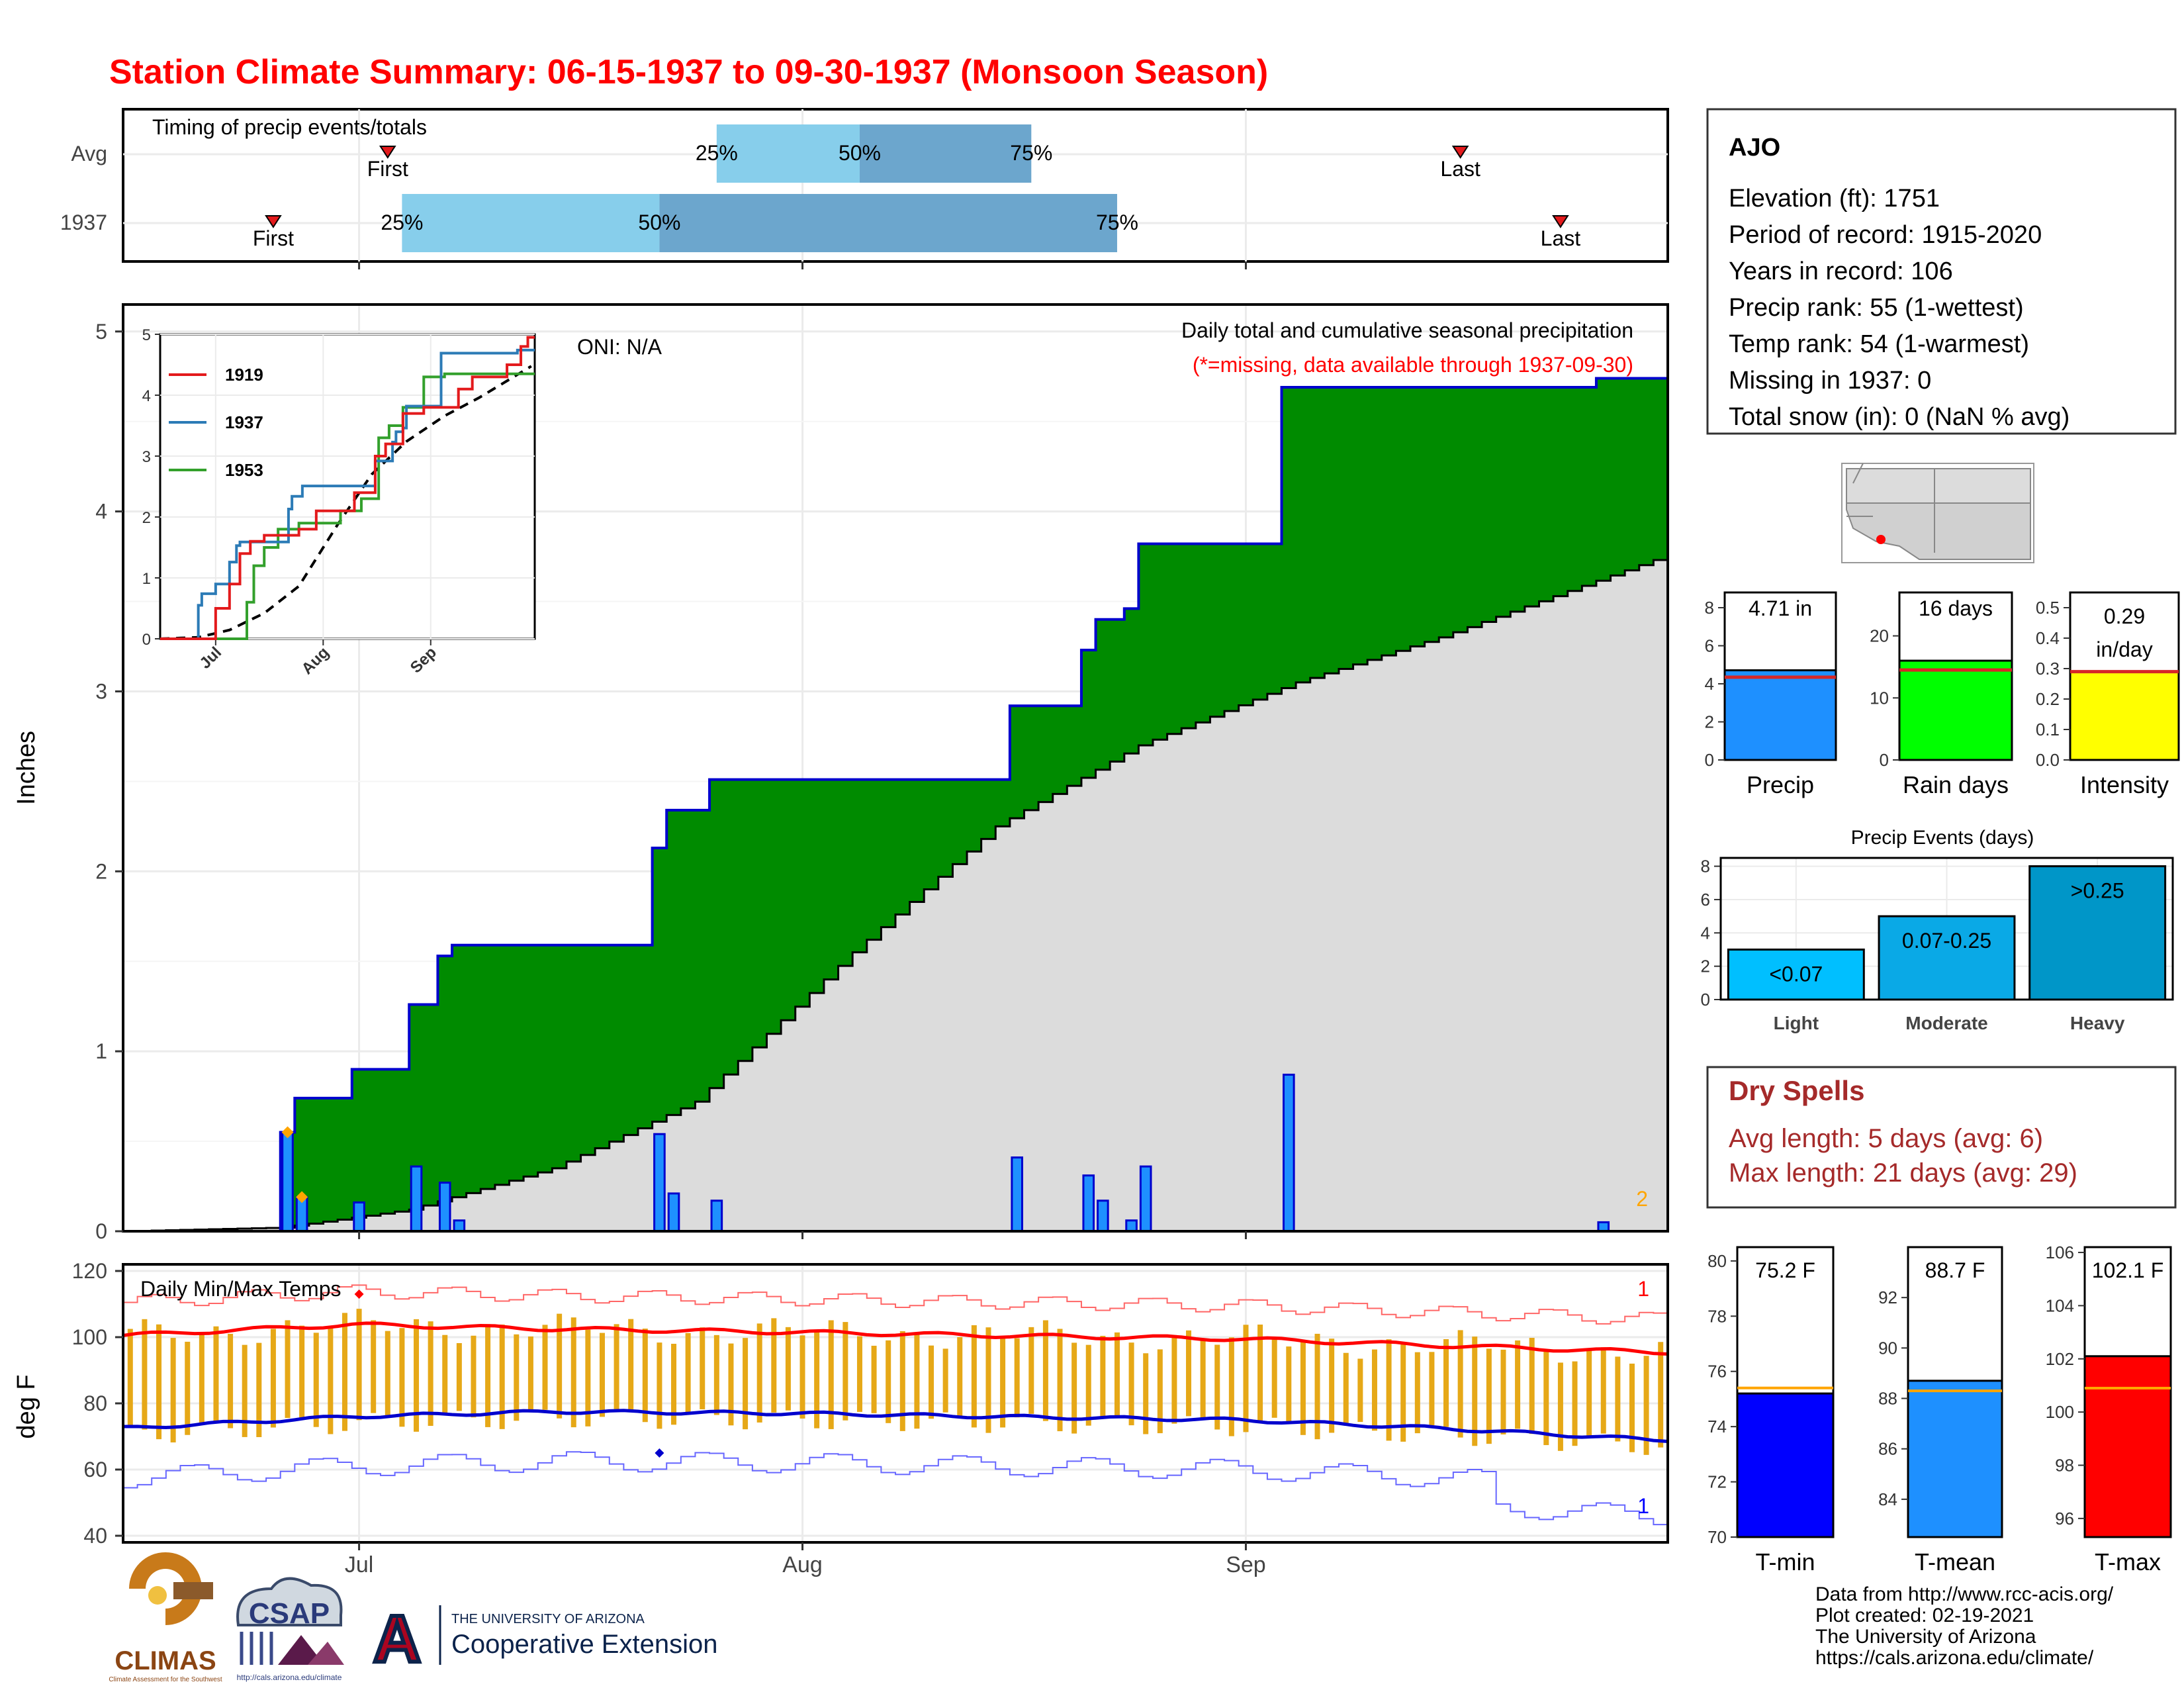  I want to click on csap-url: http://cals.arizona.edu/climate, so click(289, 1677).